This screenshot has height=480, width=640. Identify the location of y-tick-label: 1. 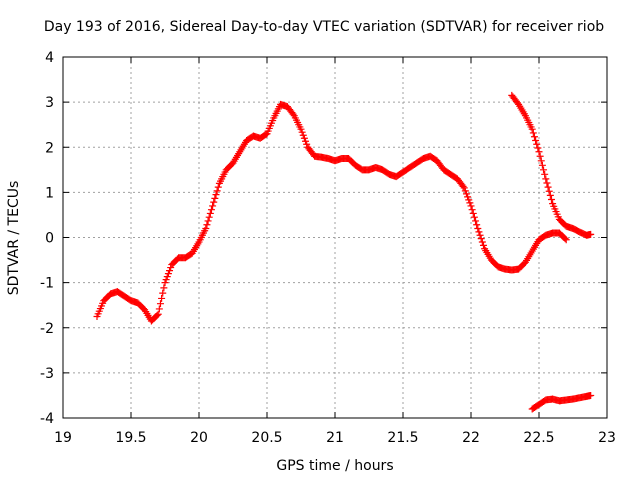
(49, 193).